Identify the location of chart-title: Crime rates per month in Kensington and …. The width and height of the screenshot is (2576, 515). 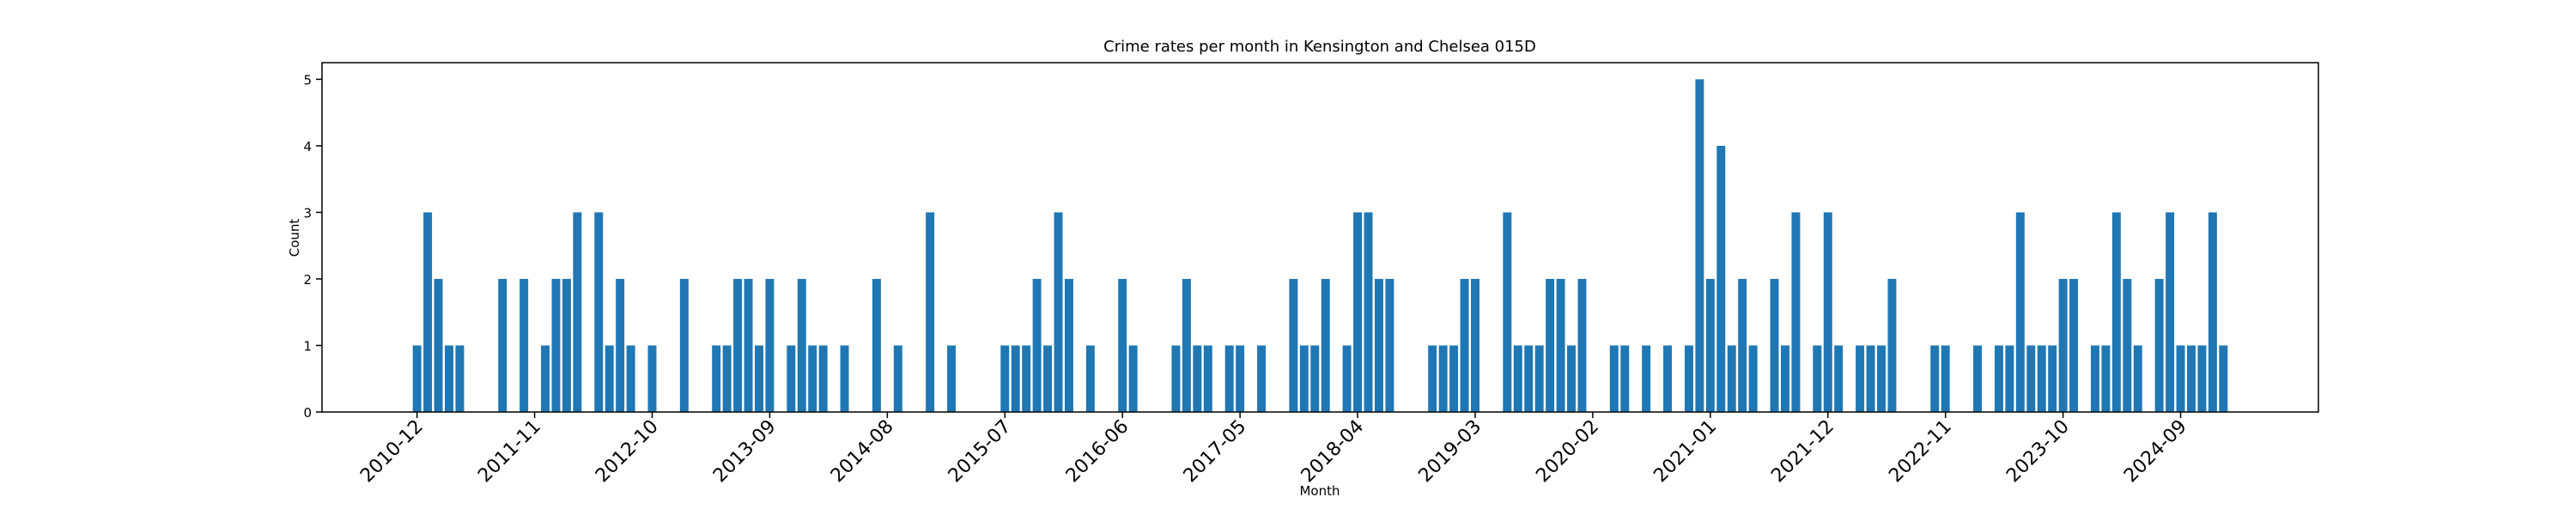
(1319, 47).